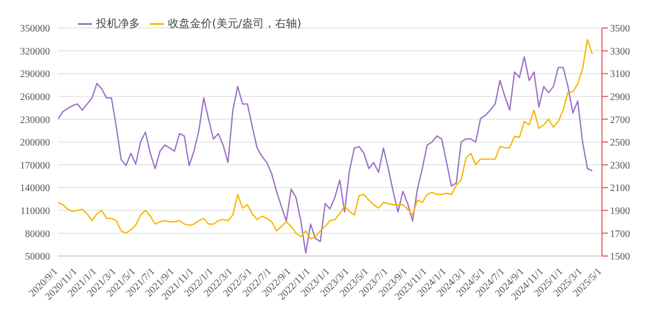 Image resolution: width=660 pixels, height=320 pixels. What do you see at coordinates (118, 23) in the screenshot?
I see `legend-label: 投机净多` at bounding box center [118, 23].